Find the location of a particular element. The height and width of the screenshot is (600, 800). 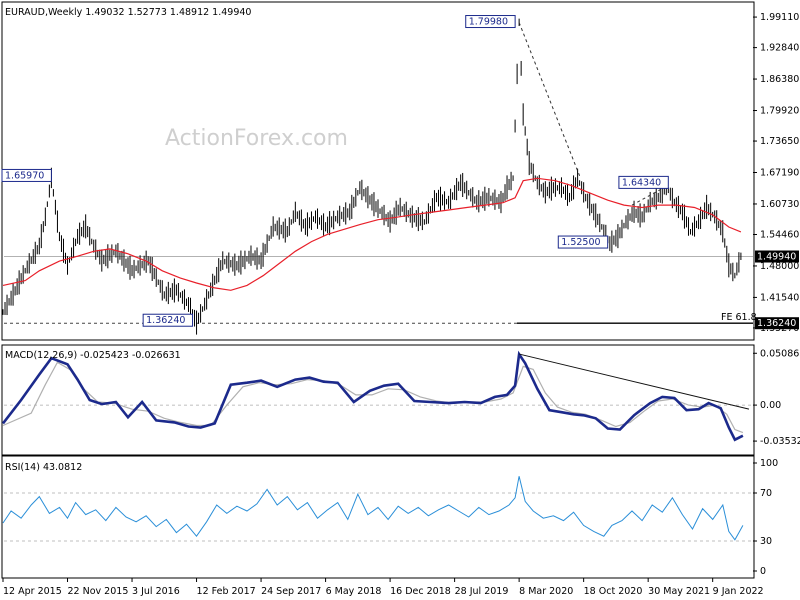

annotation-2: 1.36240 is located at coordinates (165, 320).